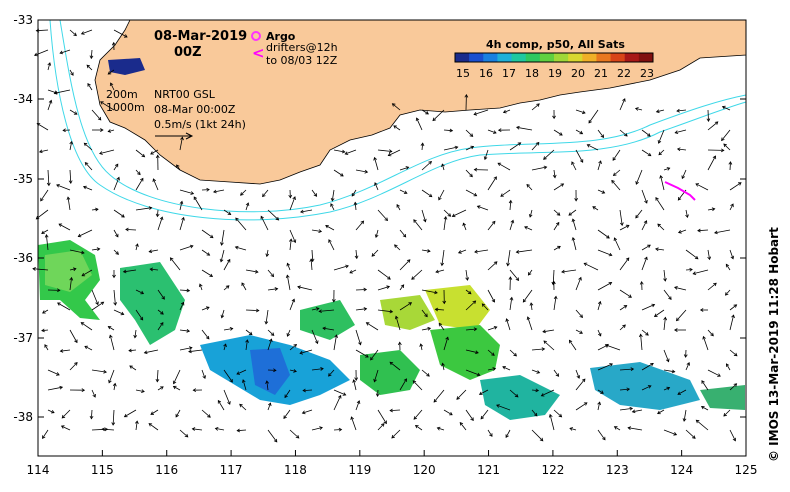 The width and height of the screenshot is (790, 492). Describe the element at coordinates (68, 271) in the screenshot. I see `sst-patch-west-light` at that location.